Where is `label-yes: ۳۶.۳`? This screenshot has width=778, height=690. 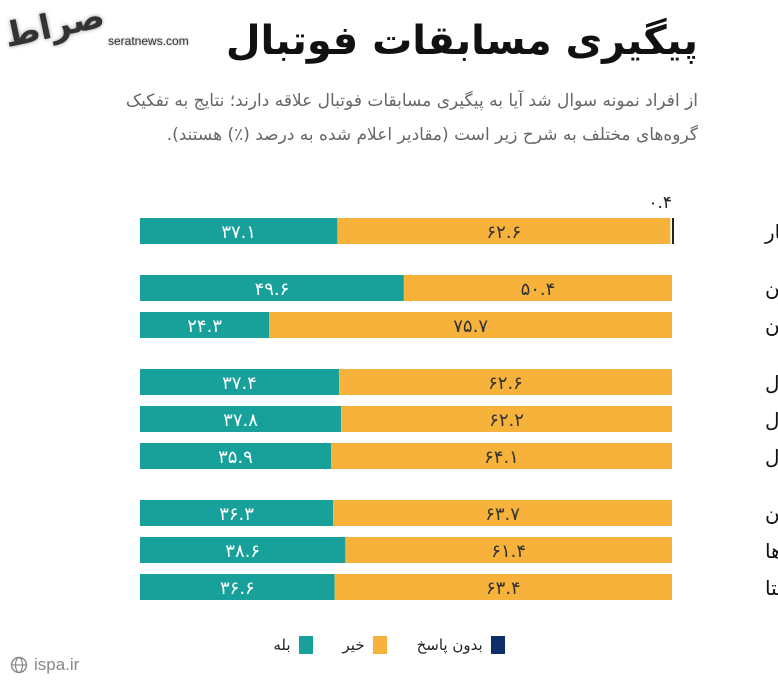
label-yes: ۳۶.۳ is located at coordinates (236, 514).